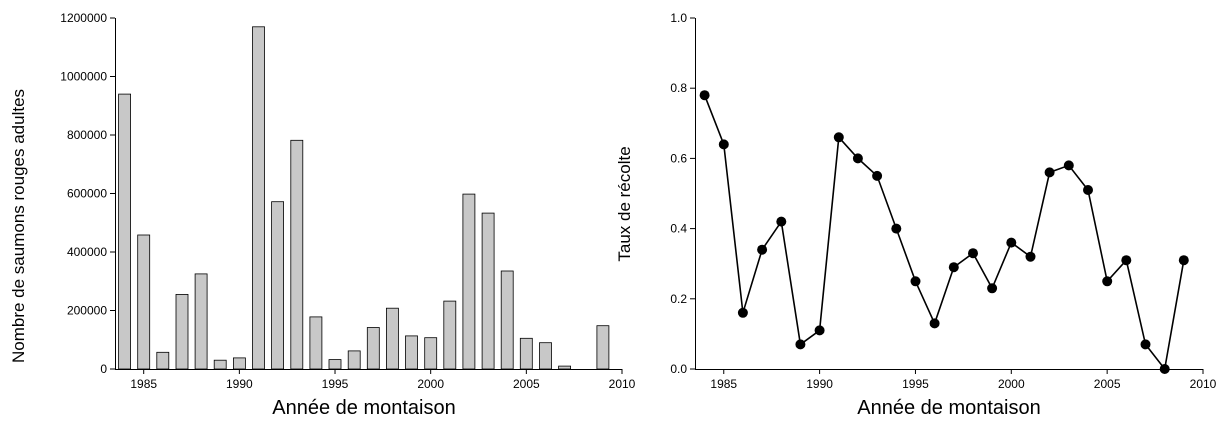  I want to click on left-y-ticks: 0 200000 400000 600000 800000 1000000 1200000, so click(87, 193).